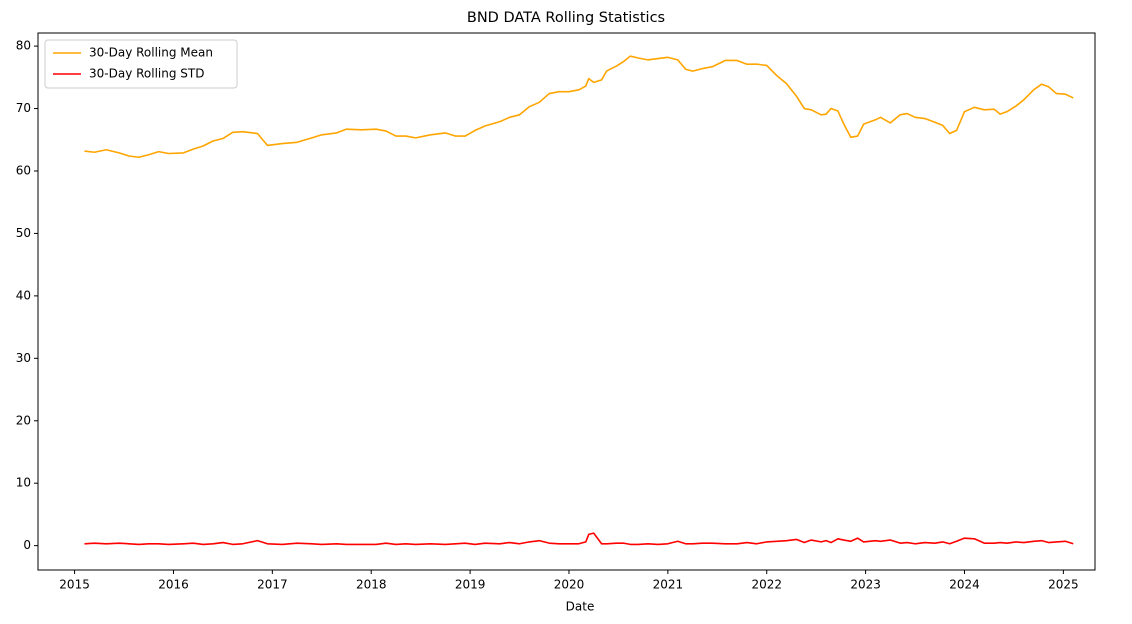 The height and width of the screenshot is (624, 1132). I want to click on legend-label: 30-Day Rolling STD, so click(146, 74).